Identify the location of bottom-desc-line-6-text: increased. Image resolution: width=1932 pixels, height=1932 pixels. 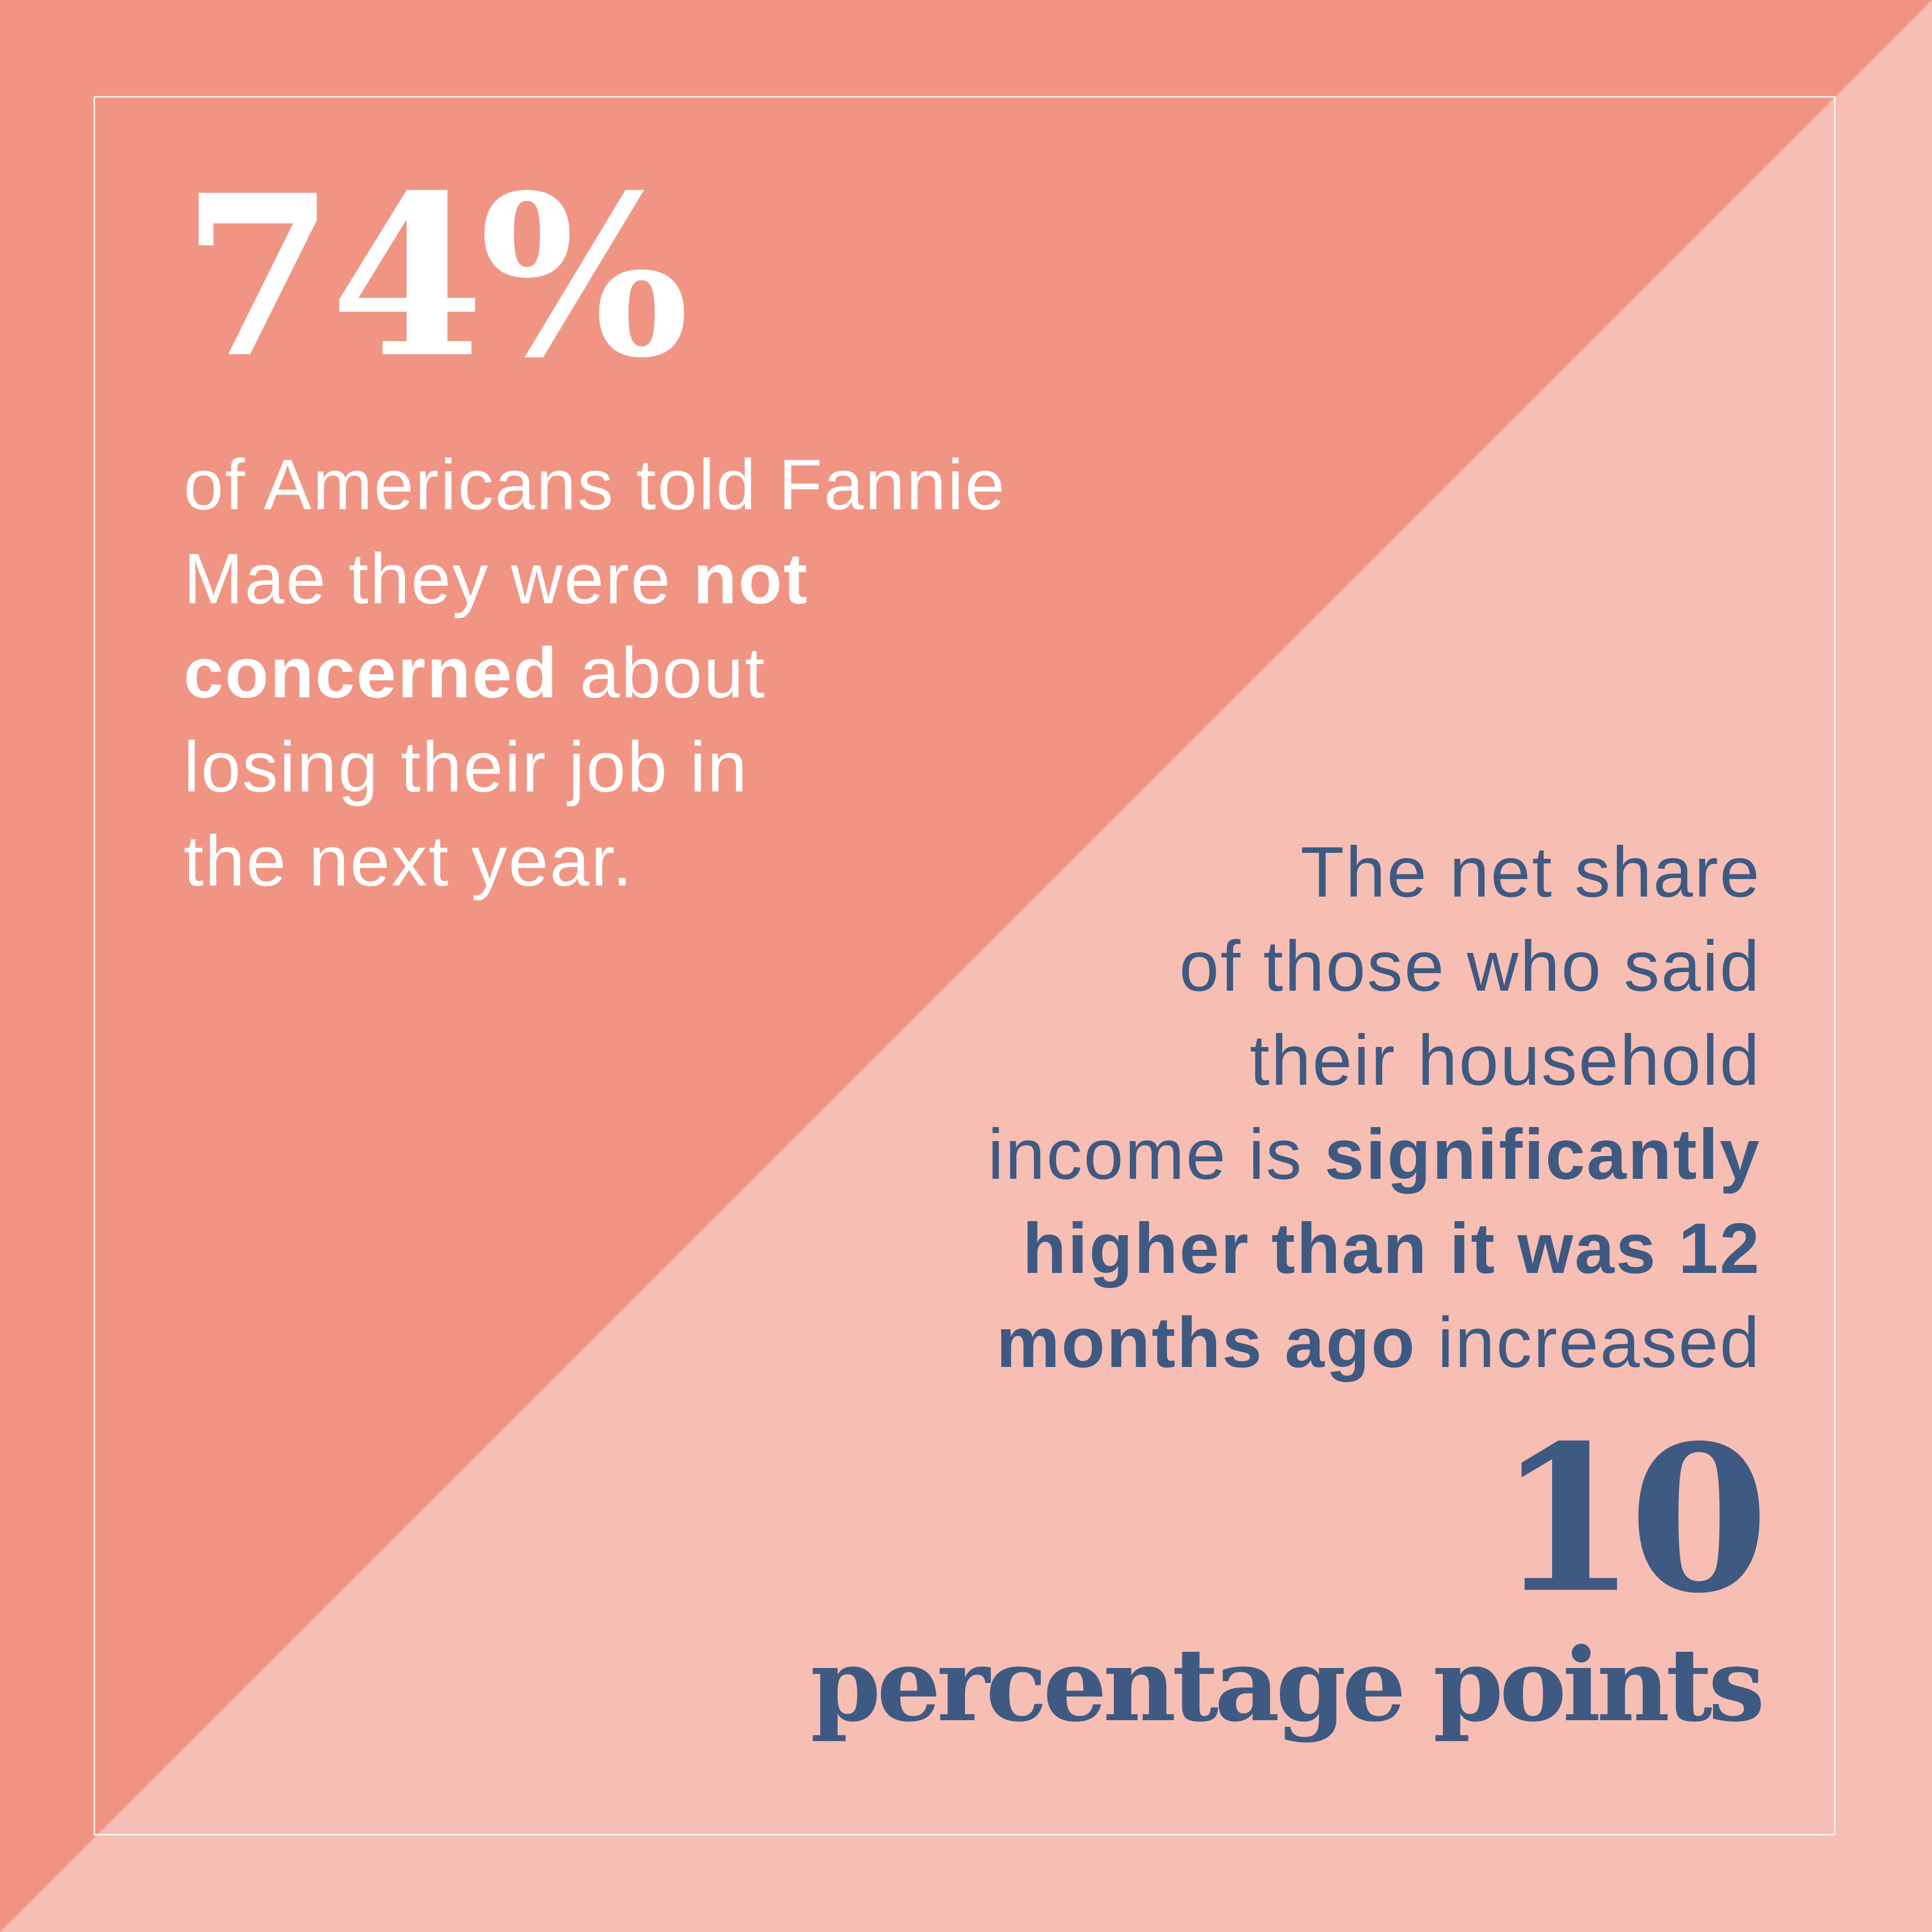
(1588, 1343).